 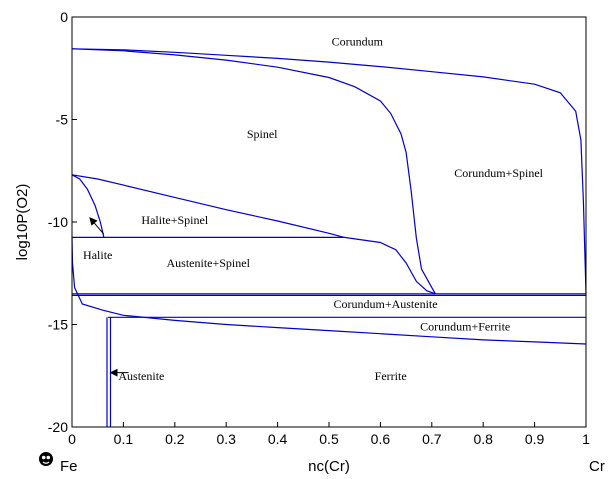 I want to click on left-end-label: Fe, so click(x=69, y=466).